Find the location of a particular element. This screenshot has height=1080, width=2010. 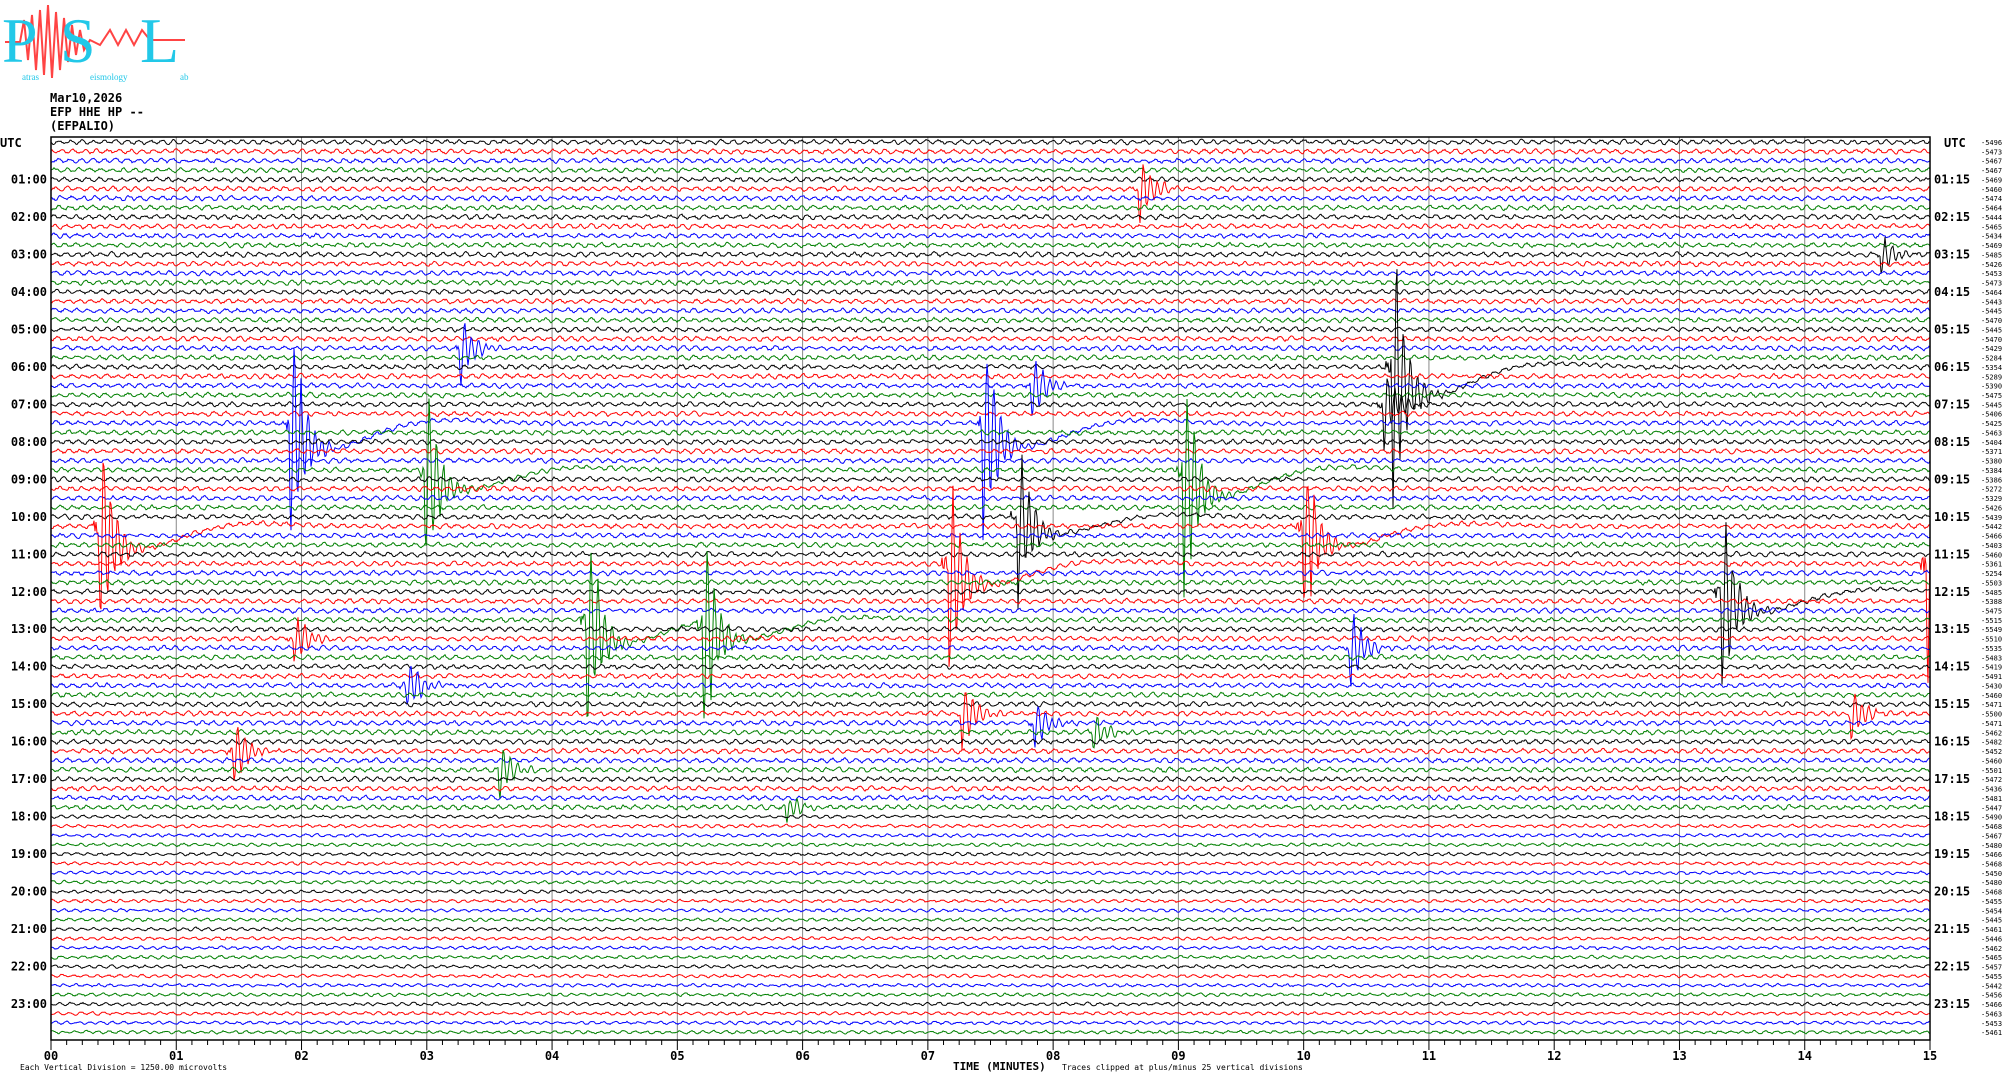

trace-offset-label: -5471 is located at coordinates (1991, 724).